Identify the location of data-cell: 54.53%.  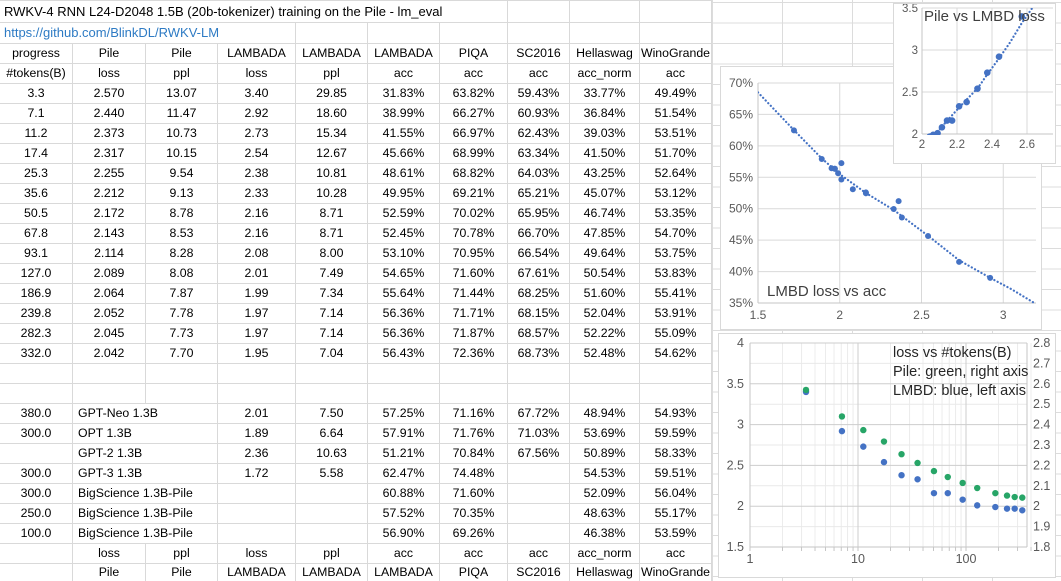
(605, 474).